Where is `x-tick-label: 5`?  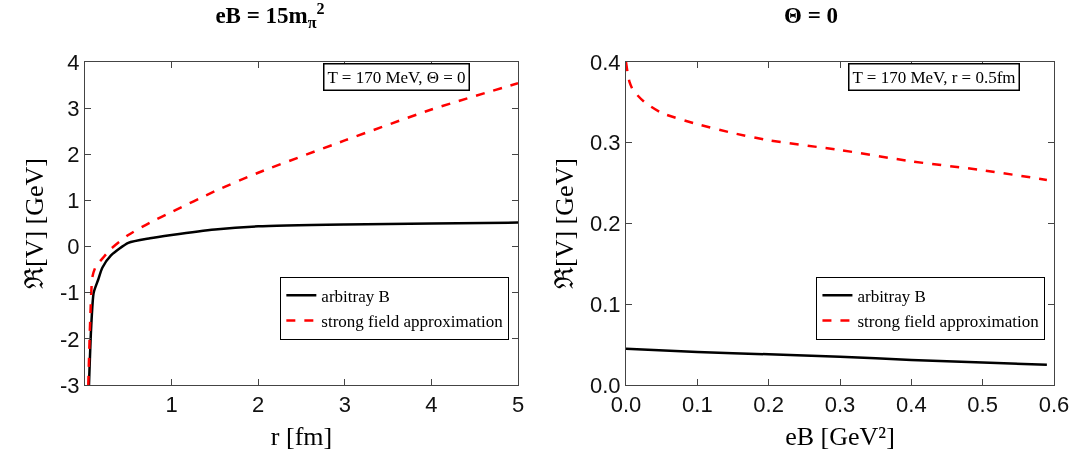 x-tick-label: 5 is located at coordinates (518, 405).